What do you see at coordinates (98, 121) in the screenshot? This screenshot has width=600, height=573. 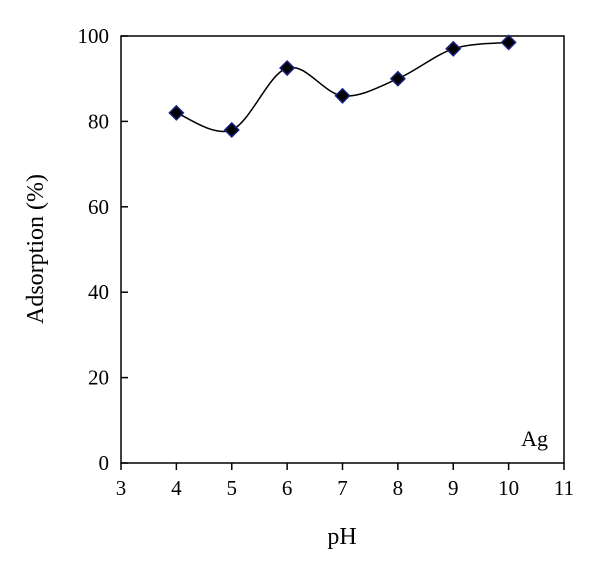 I see `y-tick-label: 80` at bounding box center [98, 121].